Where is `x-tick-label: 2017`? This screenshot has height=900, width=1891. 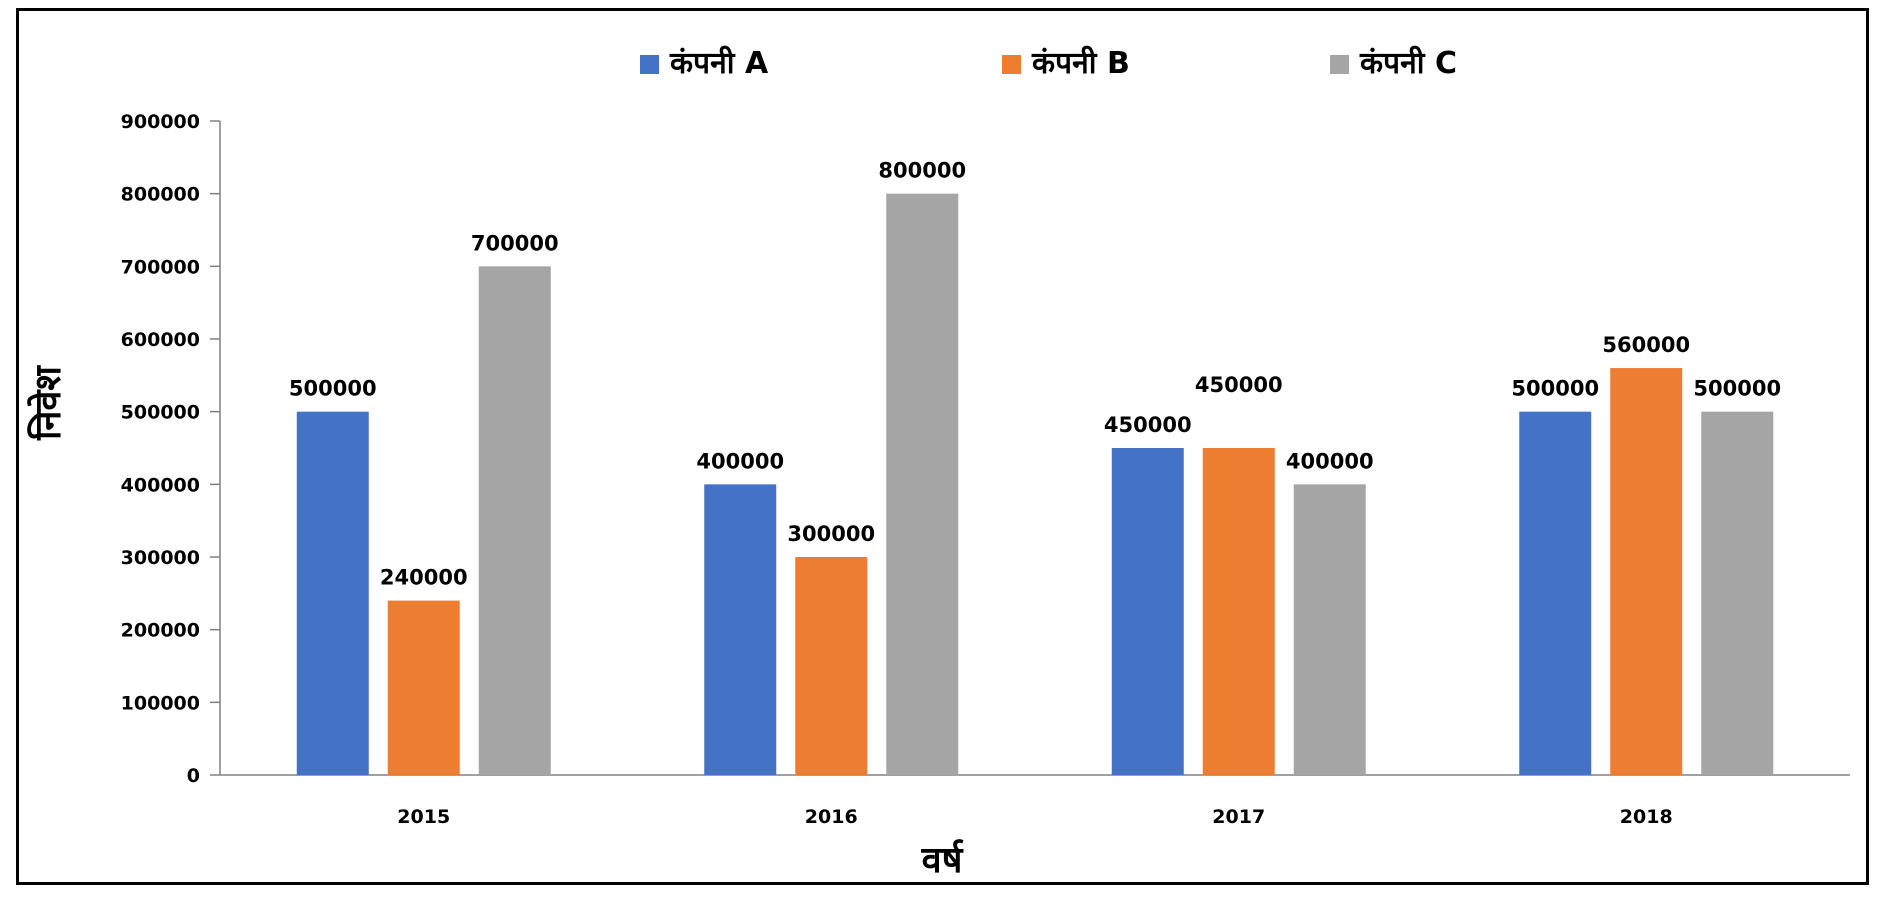
x-tick-label: 2017 is located at coordinates (1238, 817).